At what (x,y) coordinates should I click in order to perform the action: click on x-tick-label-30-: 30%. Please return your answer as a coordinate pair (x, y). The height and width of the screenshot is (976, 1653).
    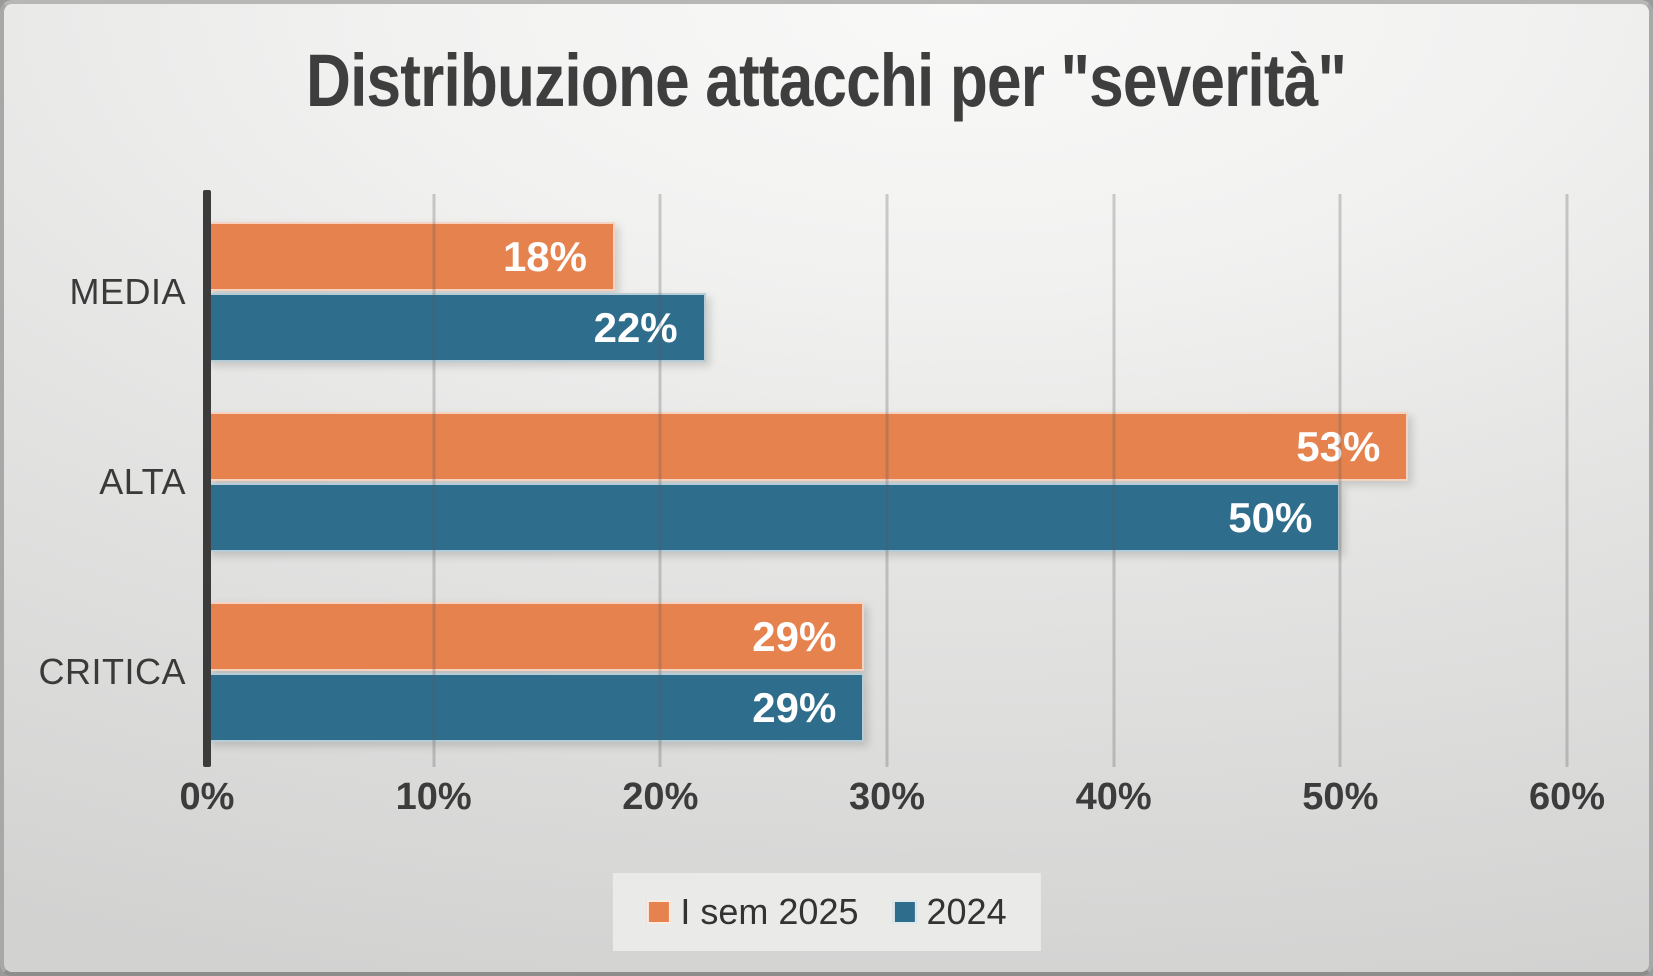
    Looking at the image, I should click on (887, 797).